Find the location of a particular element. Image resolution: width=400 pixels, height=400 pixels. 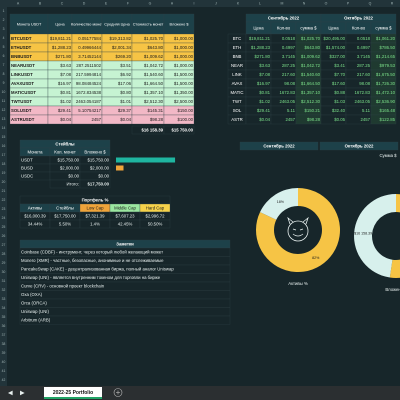

month-cell: 287.25 is located at coordinates (364, 65).